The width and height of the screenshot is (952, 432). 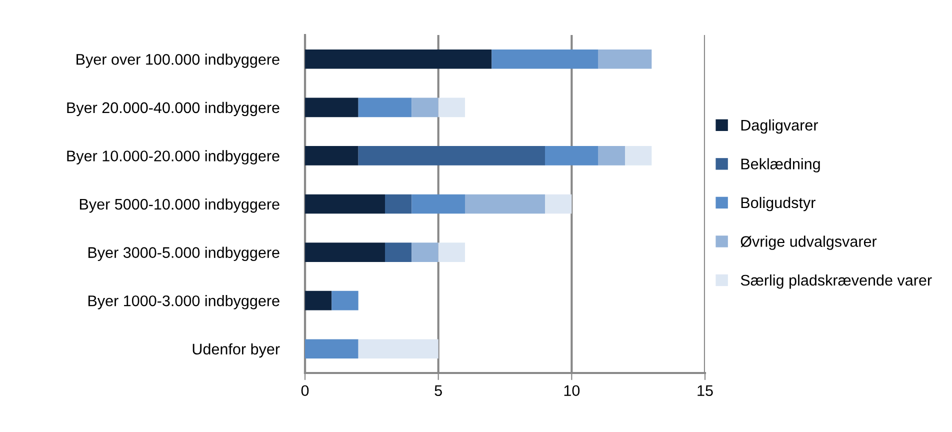 What do you see at coordinates (779, 126) in the screenshot?
I see `legend-label: Dagligvarer` at bounding box center [779, 126].